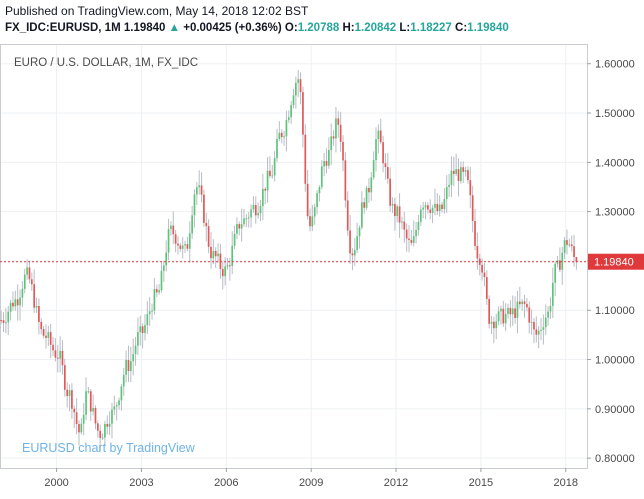  Describe the element at coordinates (318, 28) in the screenshot. I see `open-value: 1.20788` at that location.